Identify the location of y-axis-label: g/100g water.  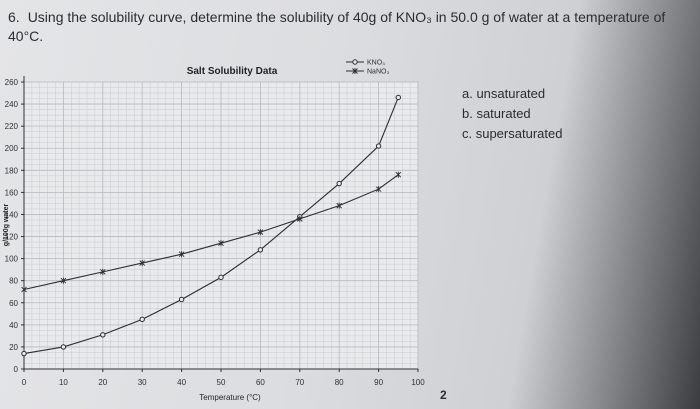
(6, 225).